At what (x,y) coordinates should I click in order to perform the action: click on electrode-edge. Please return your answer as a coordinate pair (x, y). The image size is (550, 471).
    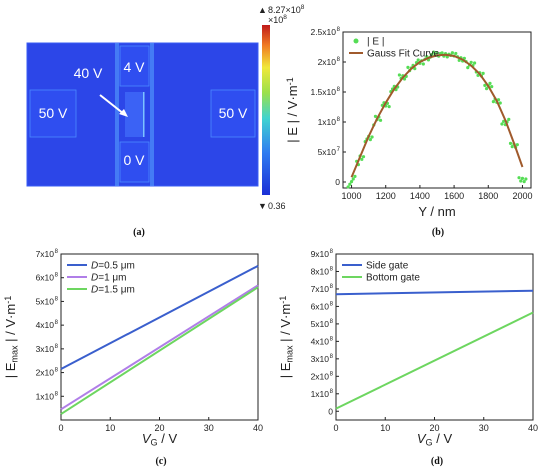
    Looking at the image, I should click on (117, 114).